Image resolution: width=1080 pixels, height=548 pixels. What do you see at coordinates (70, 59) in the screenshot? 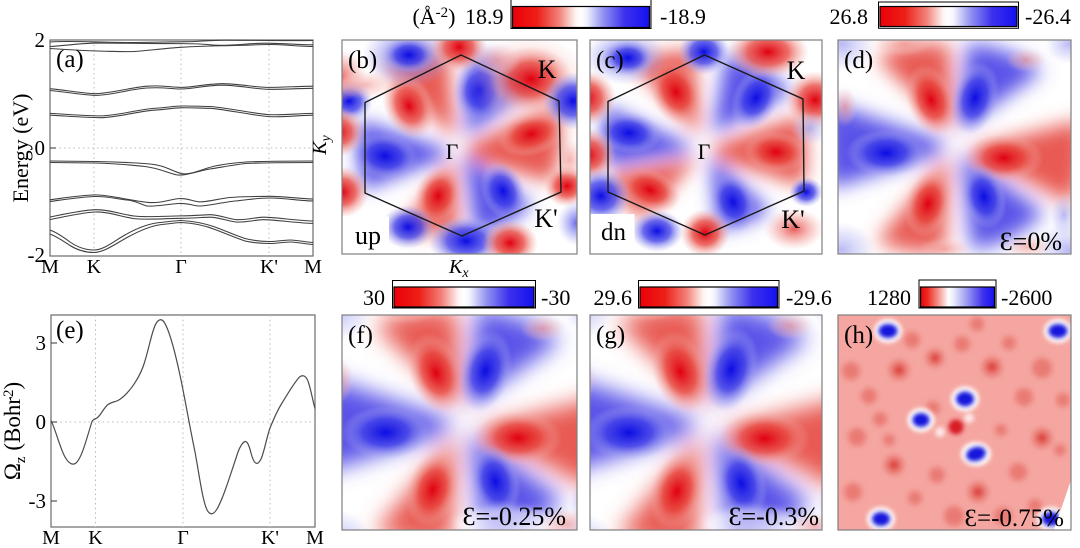
I see `svg-text: (a)` at bounding box center [70, 59].